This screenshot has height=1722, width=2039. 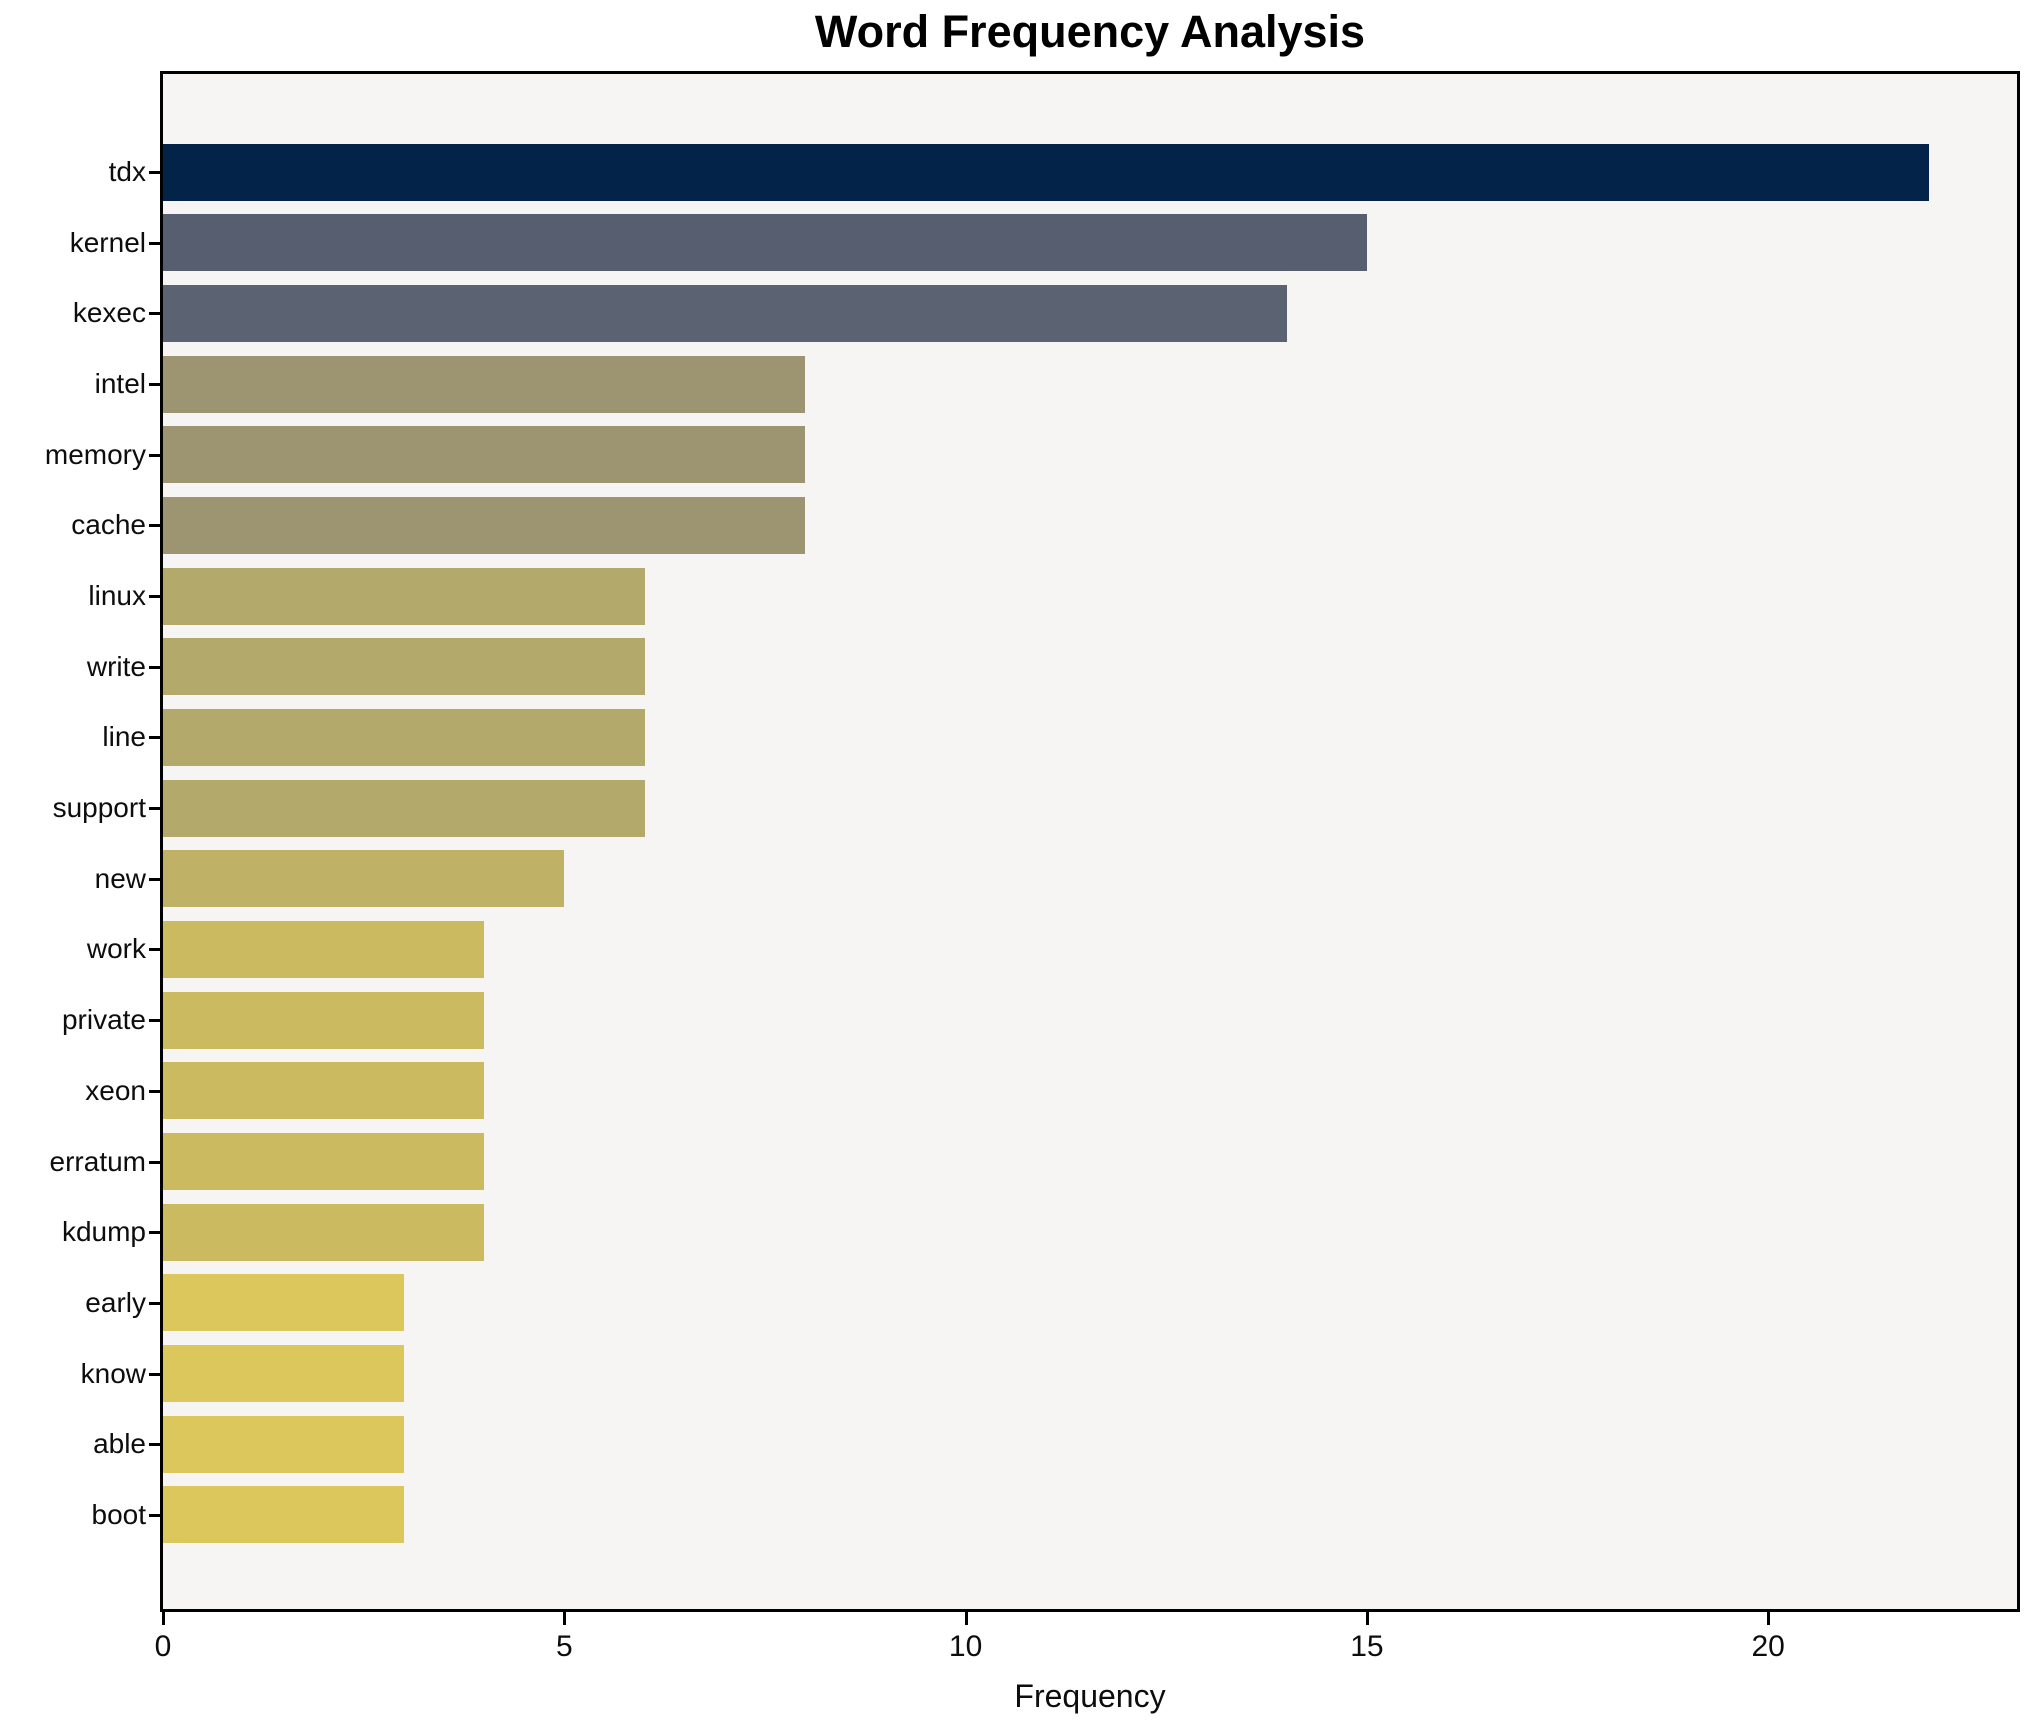 I want to click on y-tick-label-tdx: tdx, so click(x=127, y=171).